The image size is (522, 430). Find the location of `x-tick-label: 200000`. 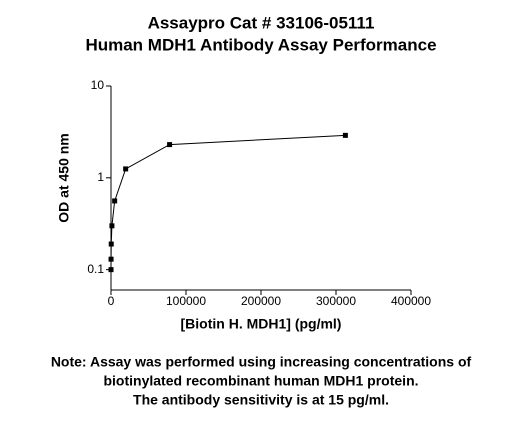

x-tick-label: 200000 is located at coordinates (261, 301).